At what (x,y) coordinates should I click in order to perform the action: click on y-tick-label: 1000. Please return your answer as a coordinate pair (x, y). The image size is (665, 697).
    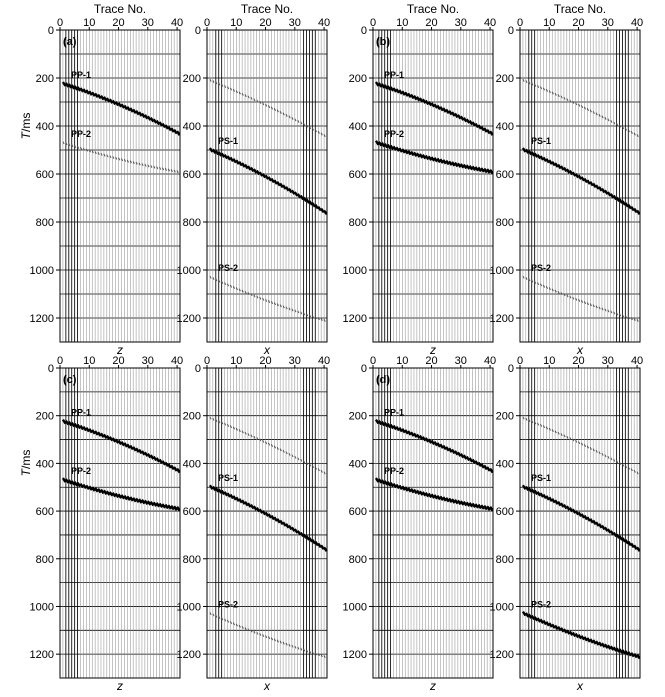
    Looking at the image, I should click on (42, 607).